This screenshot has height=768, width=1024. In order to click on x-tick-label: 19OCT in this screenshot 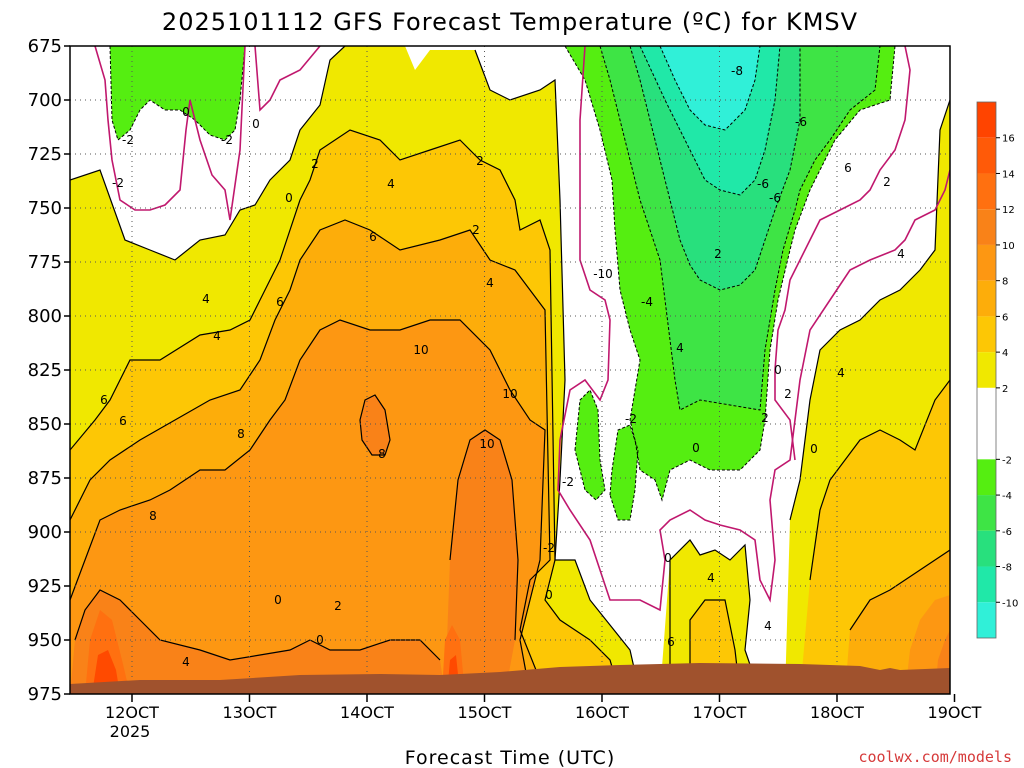, I will do `click(955, 712)`.